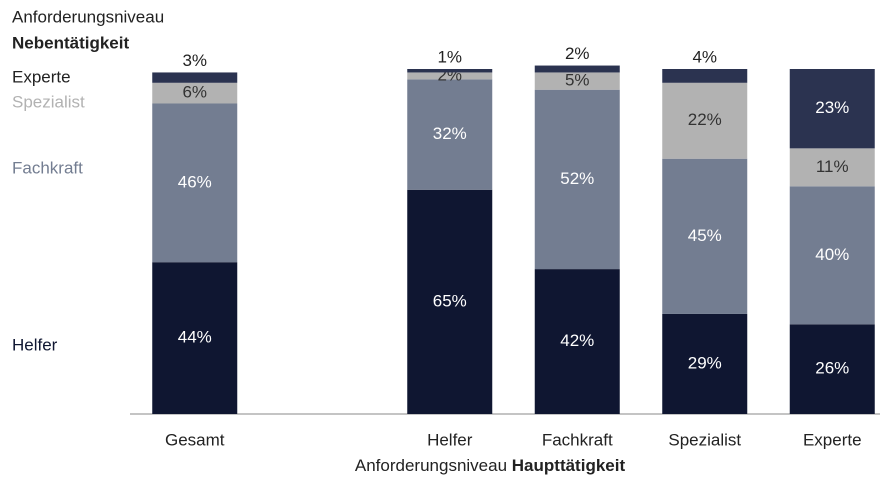  Describe the element at coordinates (35, 344) in the screenshot. I see `legend-entry: Helfer` at that location.